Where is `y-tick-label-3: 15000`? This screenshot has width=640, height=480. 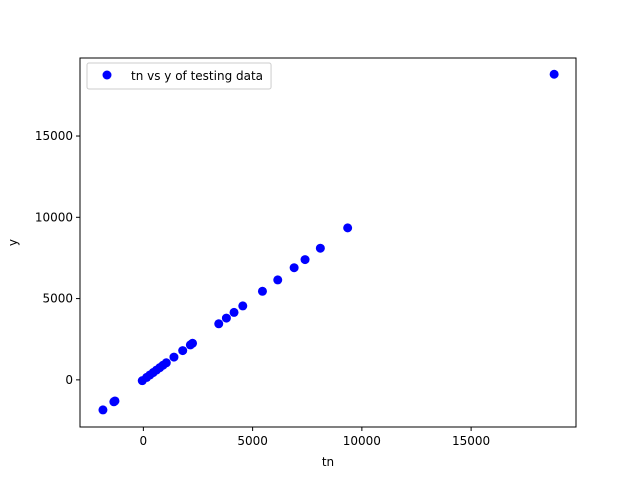
y-tick-label-3: 15000 is located at coordinates (54, 136).